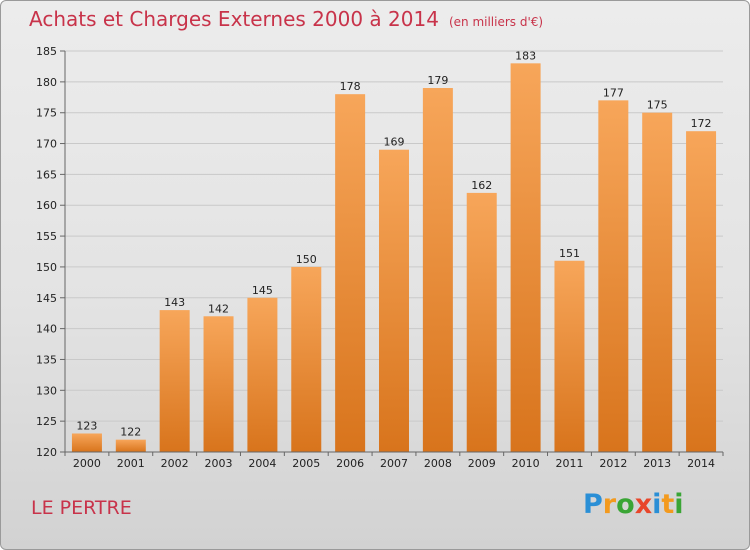 The width and height of the screenshot is (750, 550). What do you see at coordinates (46, 82) in the screenshot?
I see `y-tick-label: 180` at bounding box center [46, 82].